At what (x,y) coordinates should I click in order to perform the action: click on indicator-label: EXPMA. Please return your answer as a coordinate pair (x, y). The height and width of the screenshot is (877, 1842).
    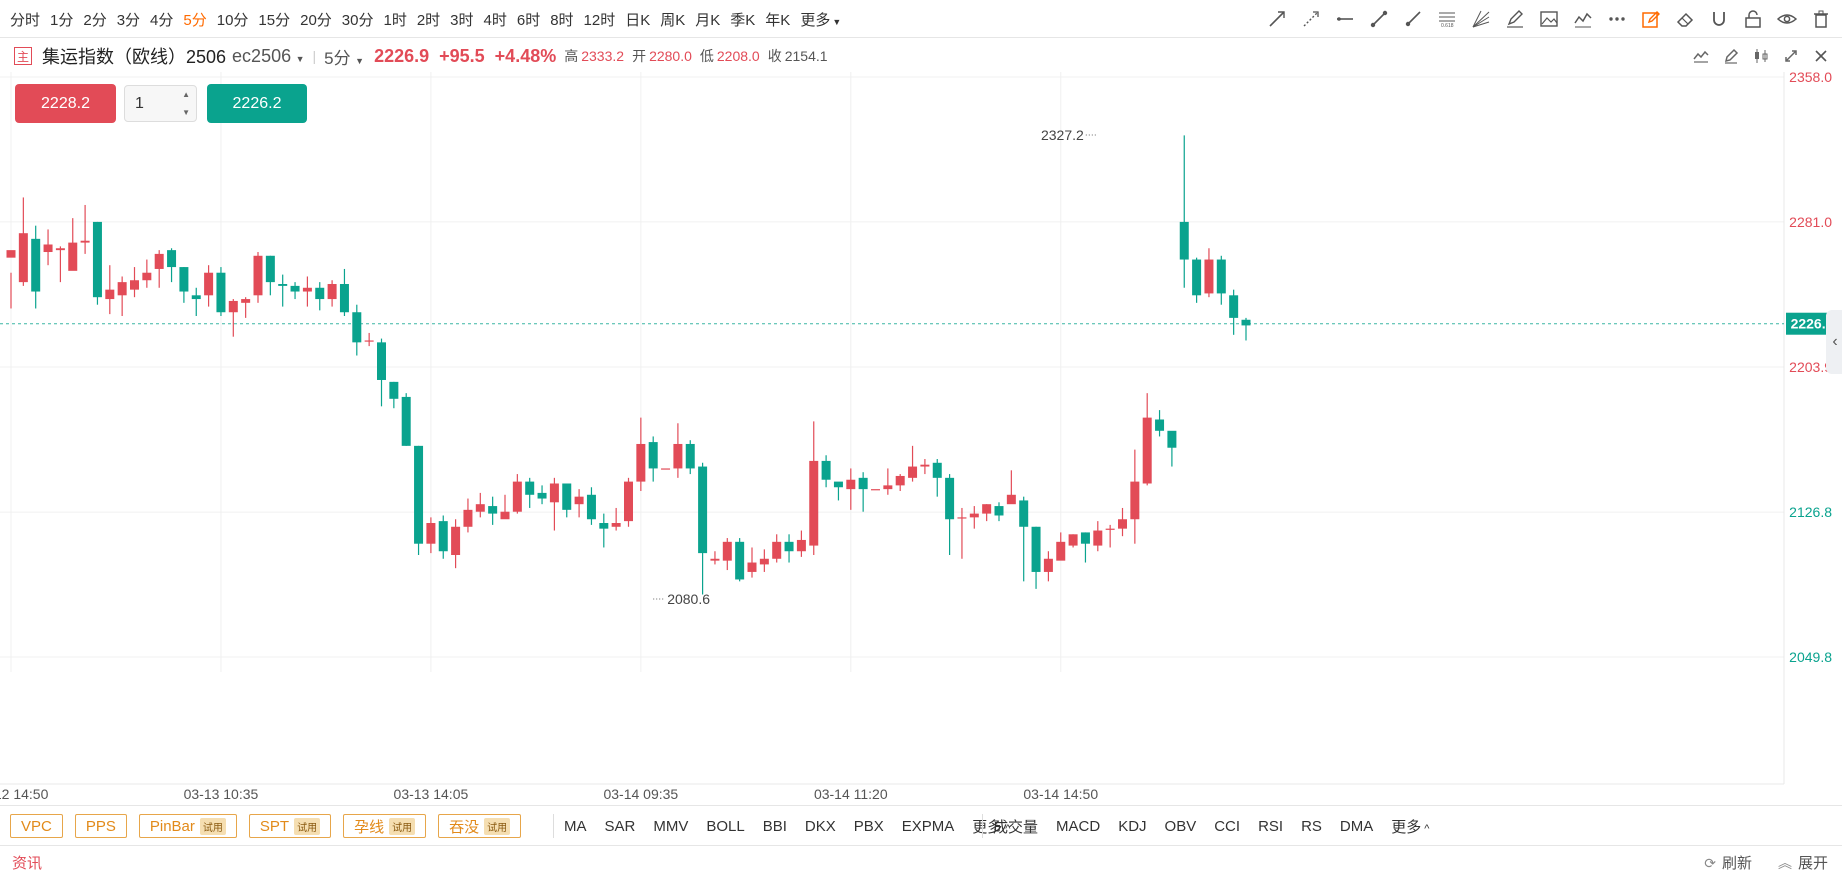
    Looking at the image, I should click on (928, 826).